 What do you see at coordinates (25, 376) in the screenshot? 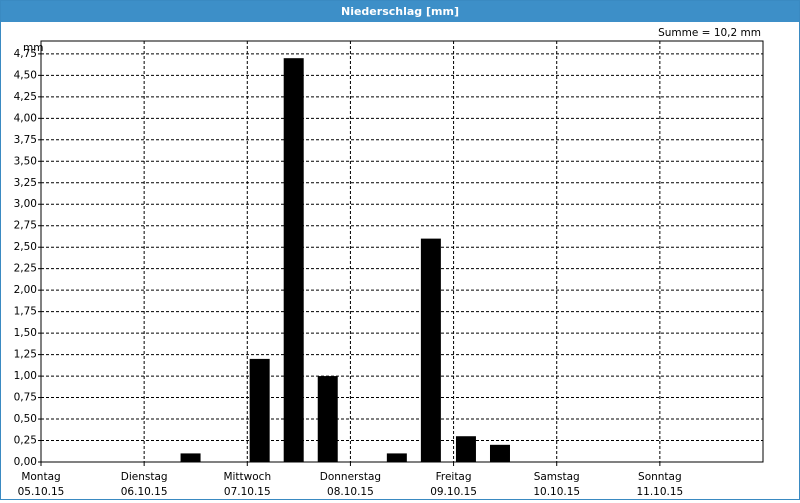
I see `y-tick-label: 1,00` at bounding box center [25, 376].